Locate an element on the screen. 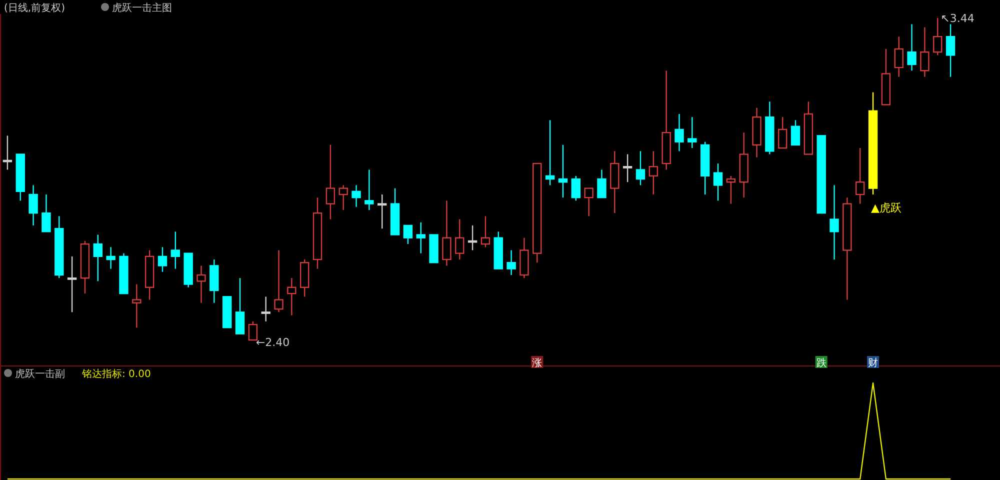 The image size is (1000, 480). annotation: ▲虎跃 is located at coordinates (886, 207).